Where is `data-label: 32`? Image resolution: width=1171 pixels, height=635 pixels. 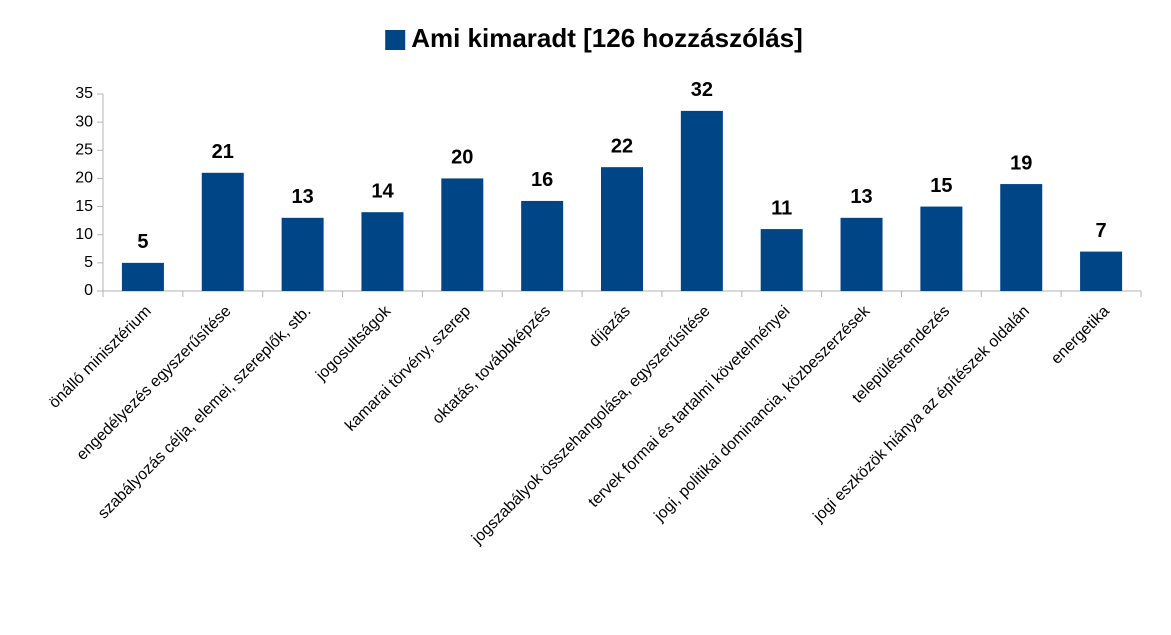
data-label: 32 is located at coordinates (702, 90).